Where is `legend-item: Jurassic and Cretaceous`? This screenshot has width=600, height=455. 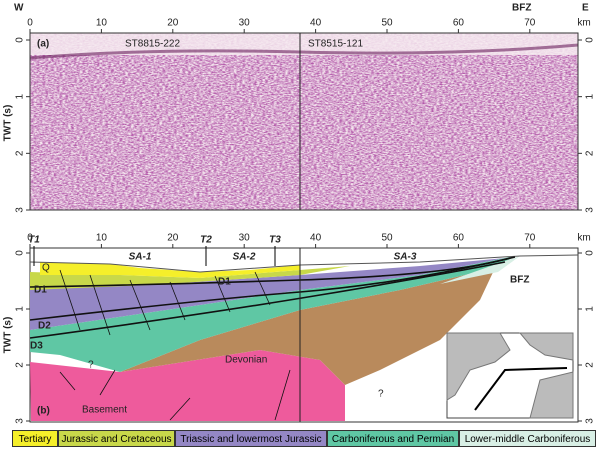
legend-item: Jurassic and Cretaceous is located at coordinates (116, 438).